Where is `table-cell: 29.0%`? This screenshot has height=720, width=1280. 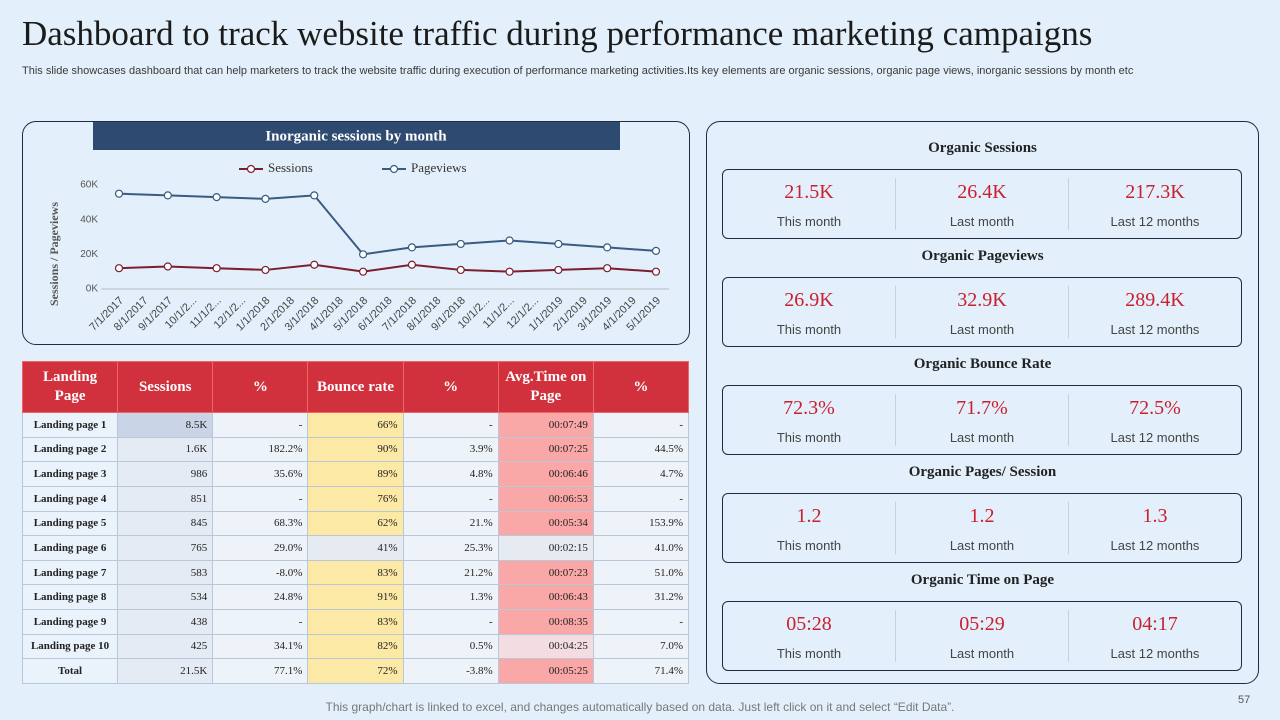 table-cell: 29.0% is located at coordinates (260, 548).